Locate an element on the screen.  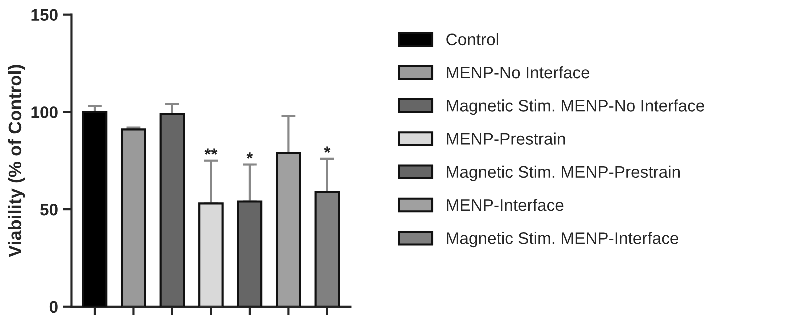
y-tick-label: 100 is located at coordinates (45, 112).